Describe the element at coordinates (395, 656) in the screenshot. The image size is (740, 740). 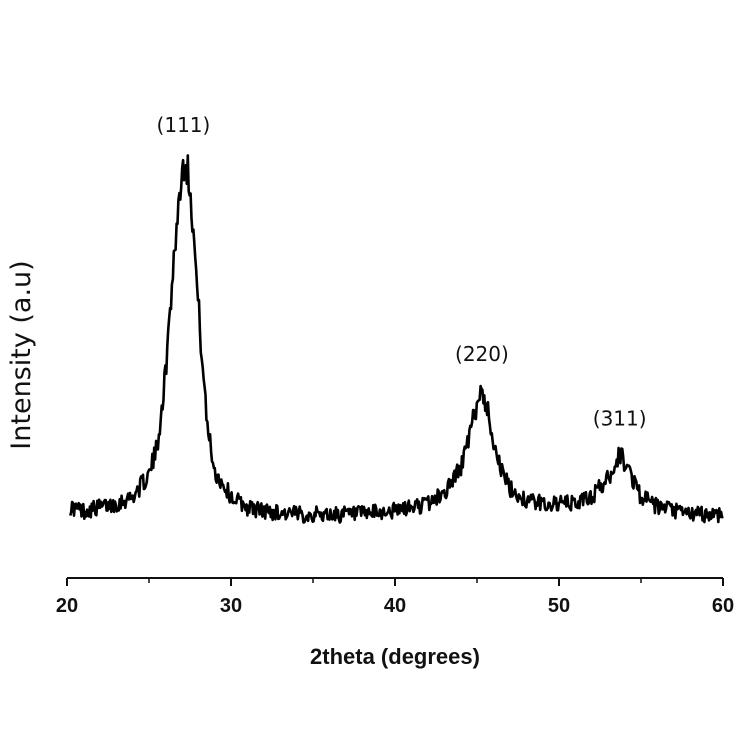
I see `x-axis-label: 2theta (degrees)` at that location.